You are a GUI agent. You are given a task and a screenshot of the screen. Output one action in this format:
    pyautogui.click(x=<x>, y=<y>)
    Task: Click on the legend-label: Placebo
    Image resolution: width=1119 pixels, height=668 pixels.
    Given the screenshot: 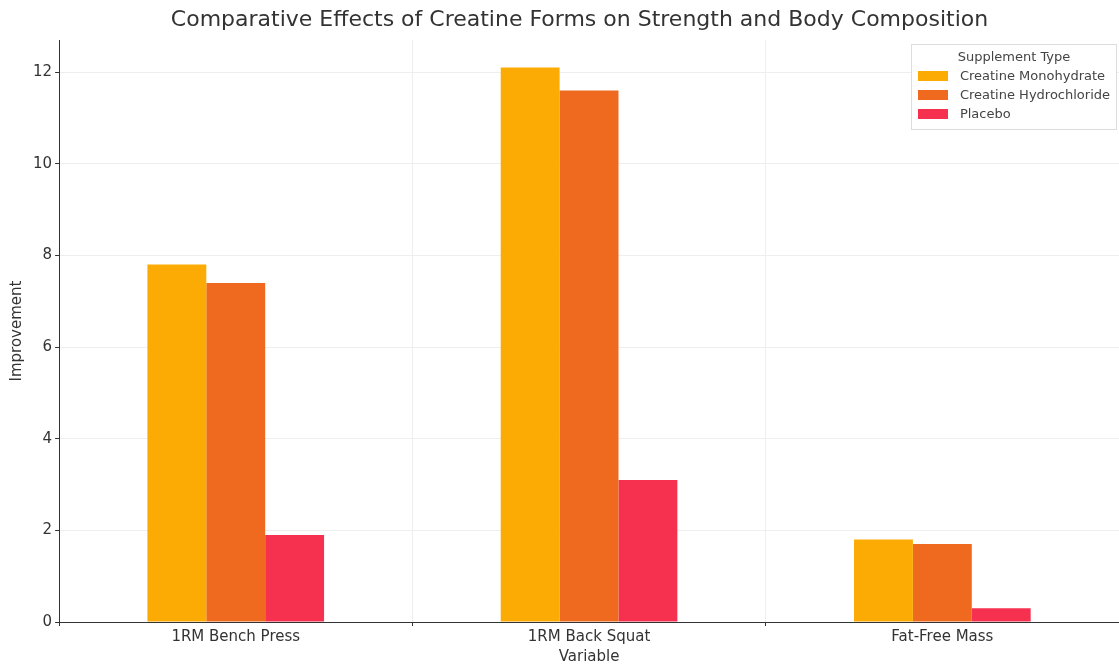 What is the action you would take?
    pyautogui.click(x=985, y=113)
    